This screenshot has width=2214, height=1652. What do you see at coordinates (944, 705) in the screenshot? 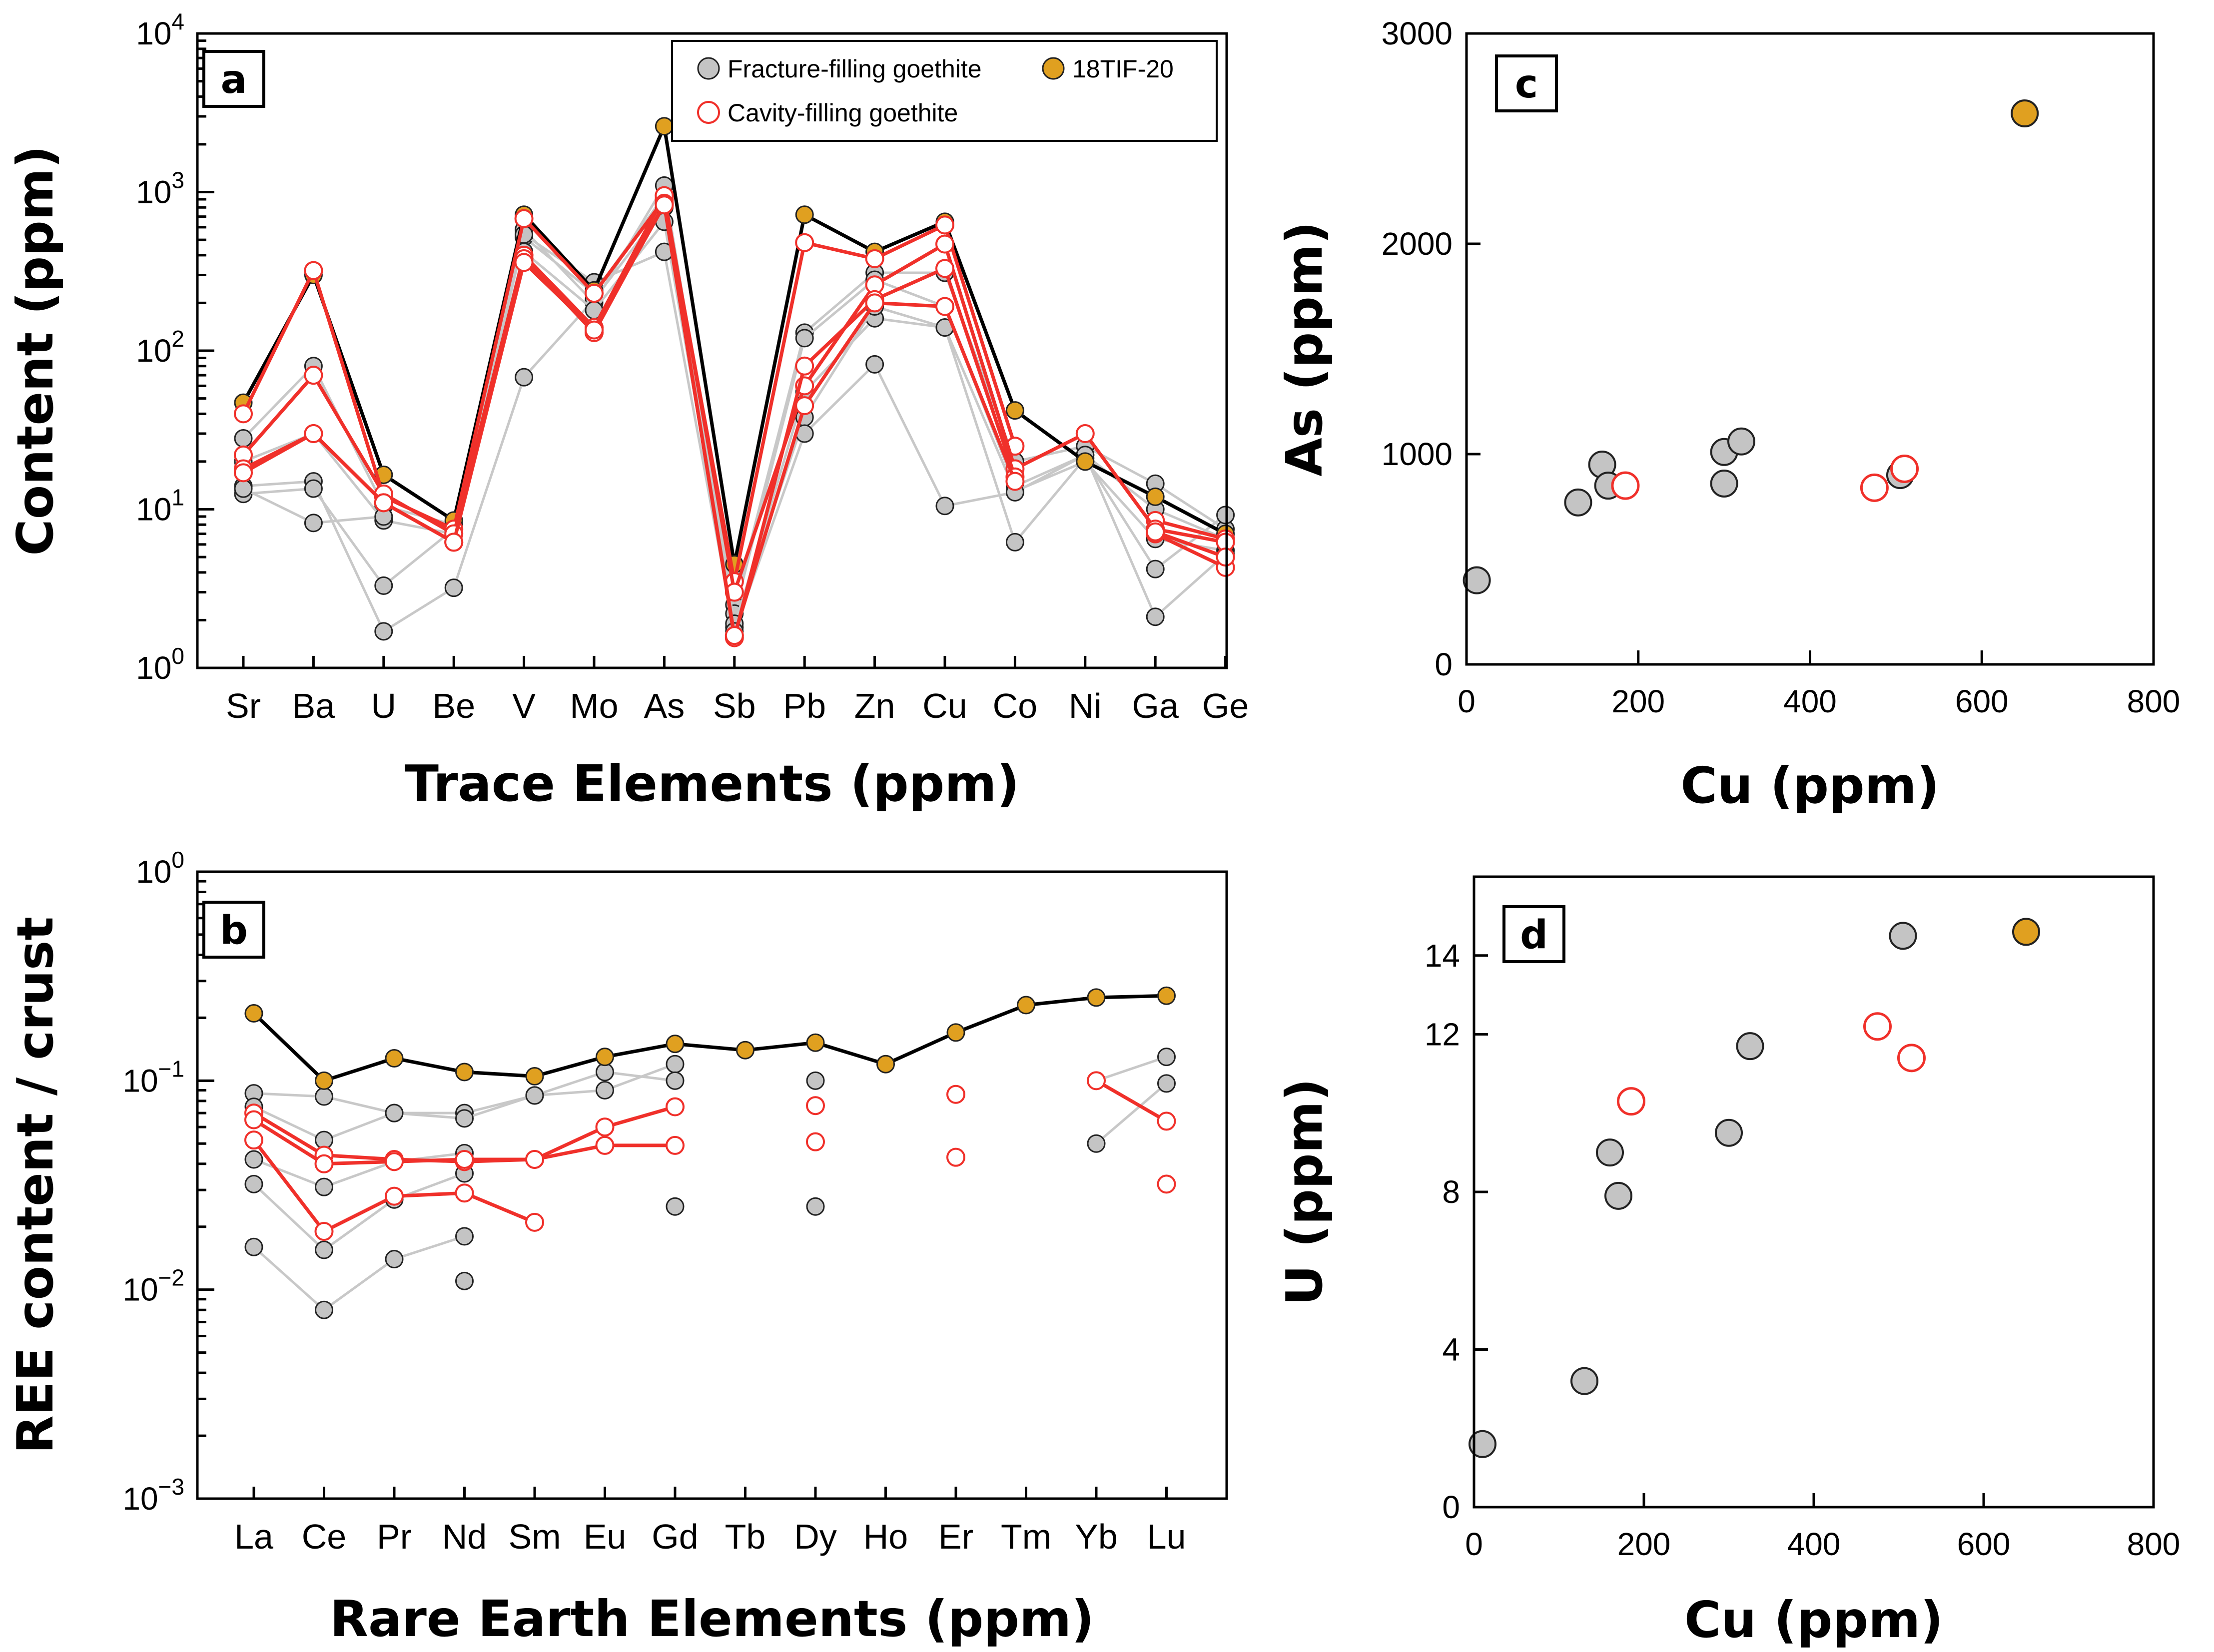
I see `x-tick-label: Cu` at bounding box center [944, 705].